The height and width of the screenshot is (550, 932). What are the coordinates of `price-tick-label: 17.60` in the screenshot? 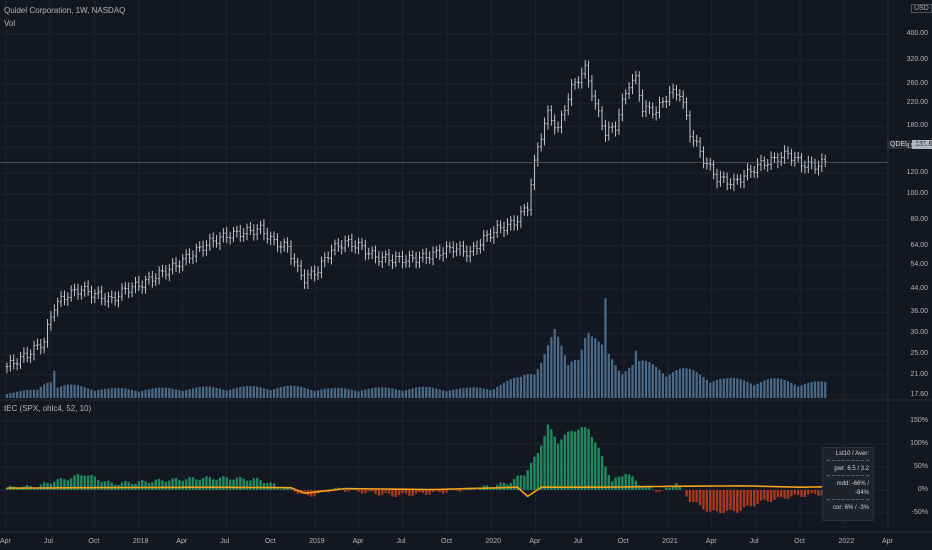 It's located at (919, 394).